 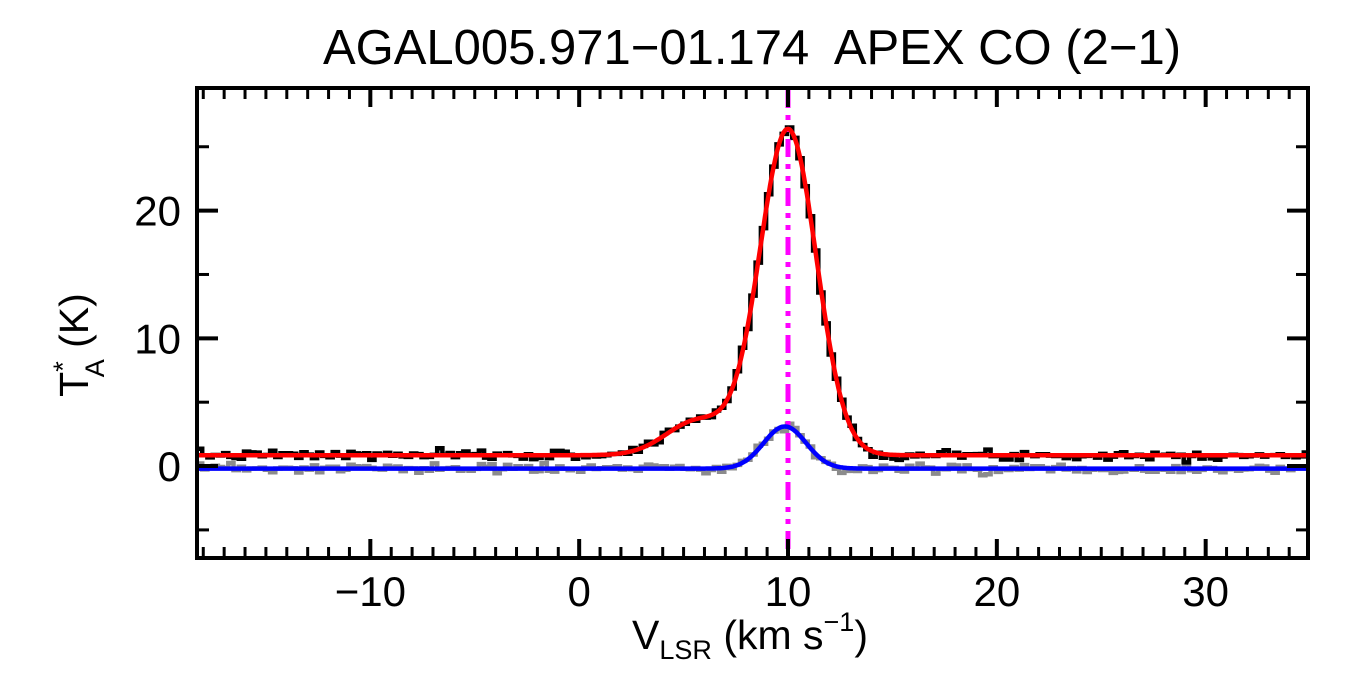 I want to click on x-tick-label: 10, so click(x=788, y=591).